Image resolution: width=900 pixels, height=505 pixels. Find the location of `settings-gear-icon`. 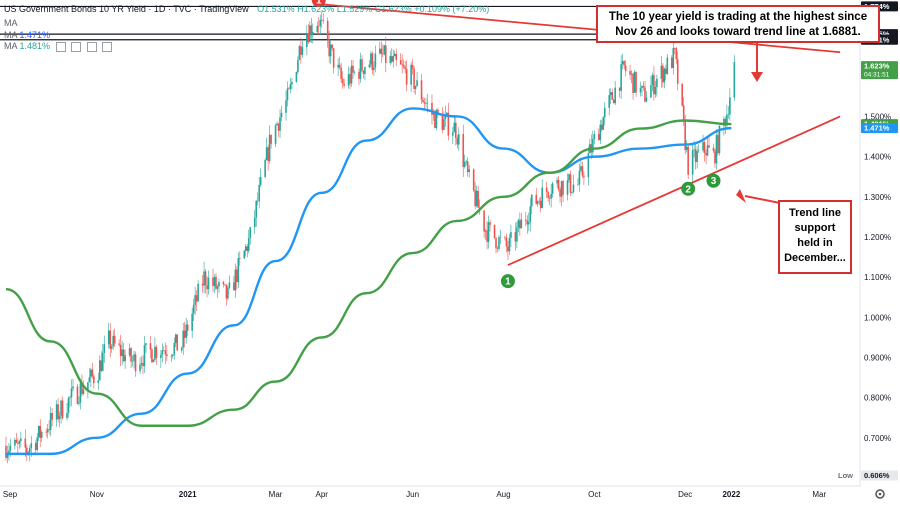

settings-gear-icon is located at coordinates (880, 494).